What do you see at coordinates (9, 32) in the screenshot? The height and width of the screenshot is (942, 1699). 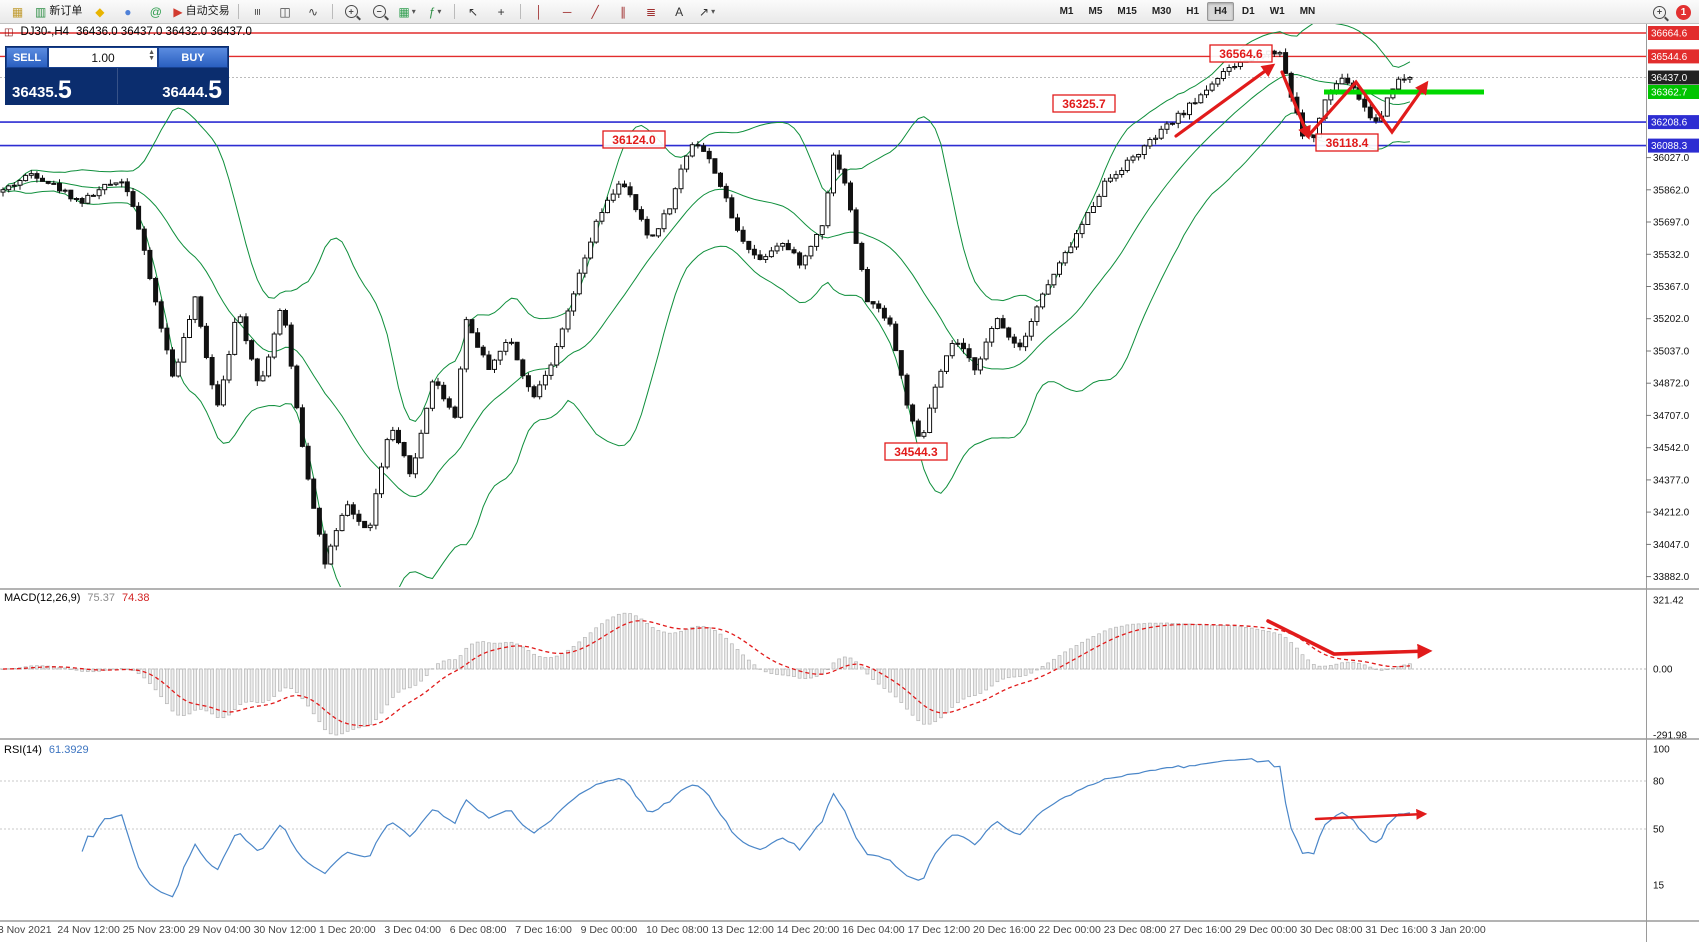 I see `chart-window-icon: ◫` at bounding box center [9, 32].